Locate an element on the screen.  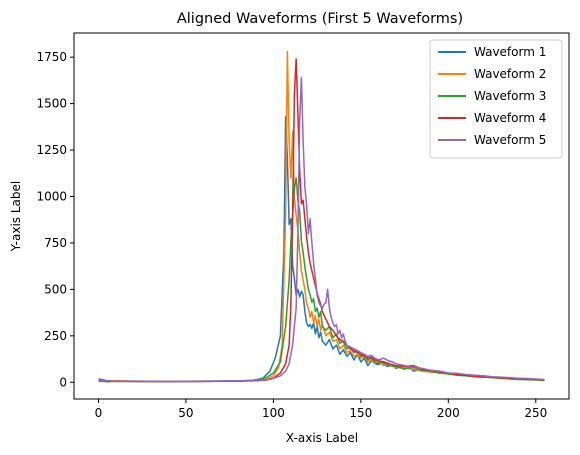
y-tick-label: 250 is located at coordinates (55, 336).